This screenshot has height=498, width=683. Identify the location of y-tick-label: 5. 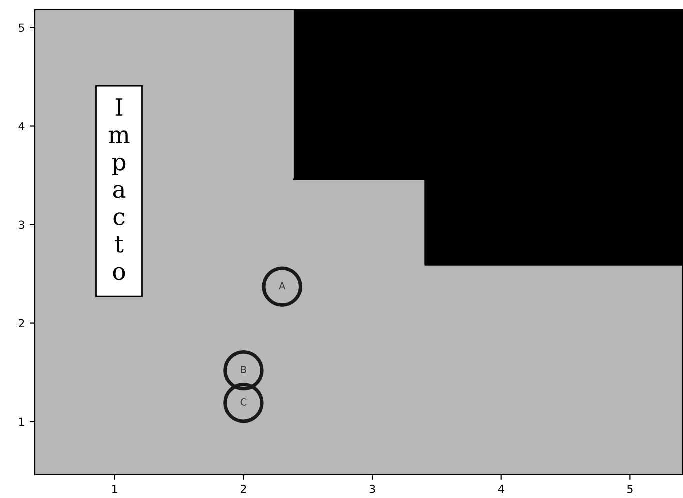
(21, 28).